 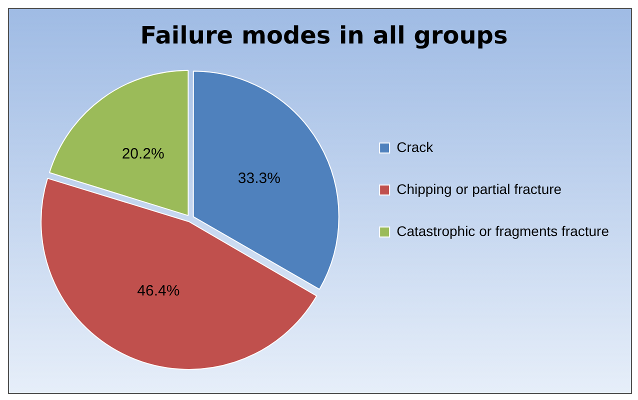 I want to click on data-label: 20.2%, so click(x=143, y=154).